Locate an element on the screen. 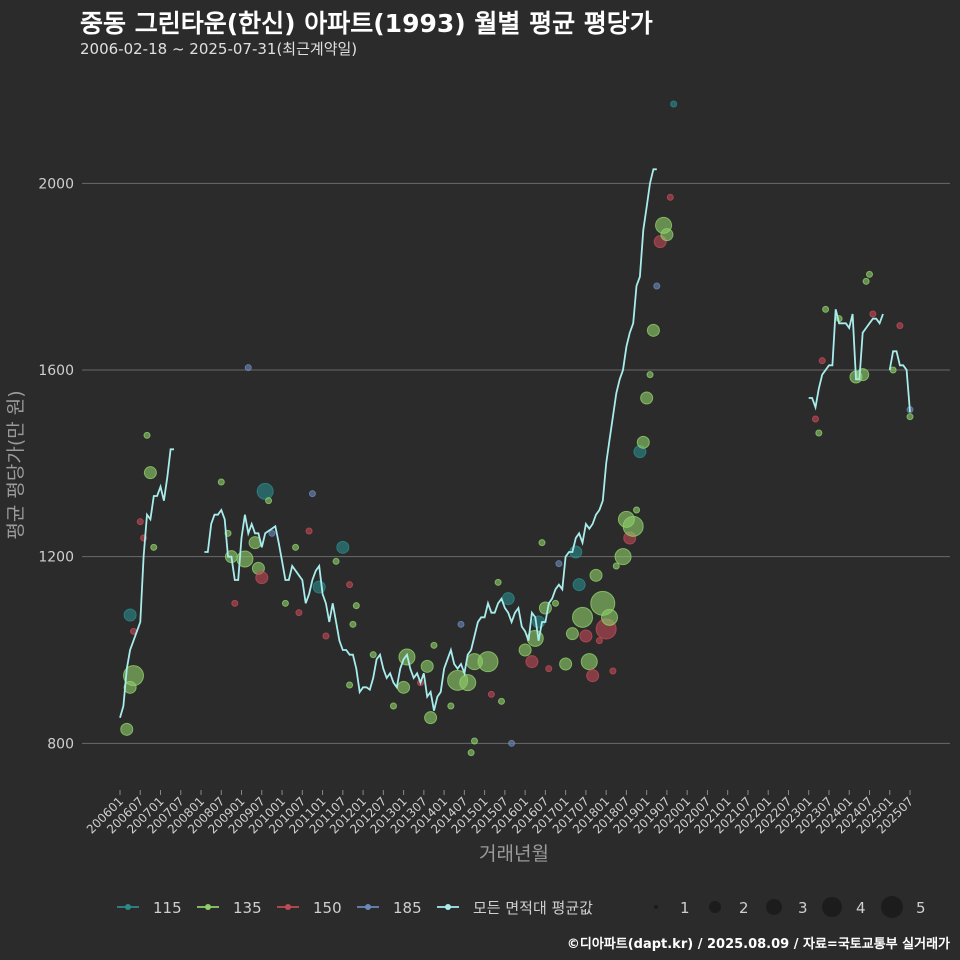 This screenshot has width=960, height=960. legend-size-label: 2 is located at coordinates (744, 908).